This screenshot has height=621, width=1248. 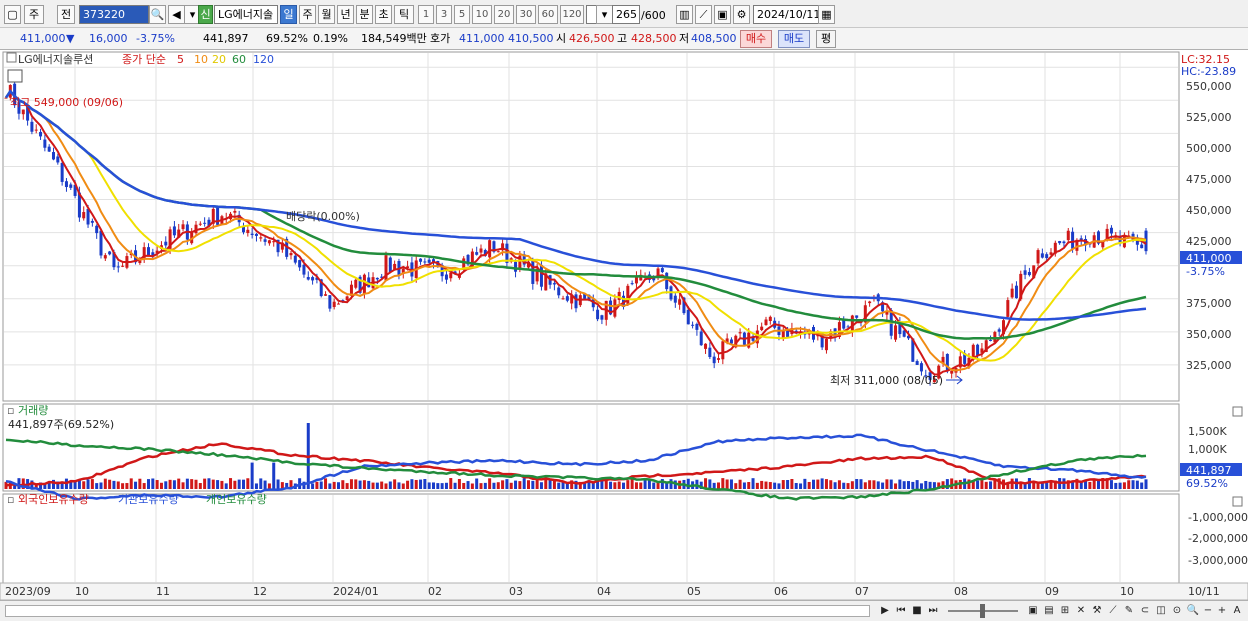 I want to click on grid-toggle-icon, so click(x=15, y=76).